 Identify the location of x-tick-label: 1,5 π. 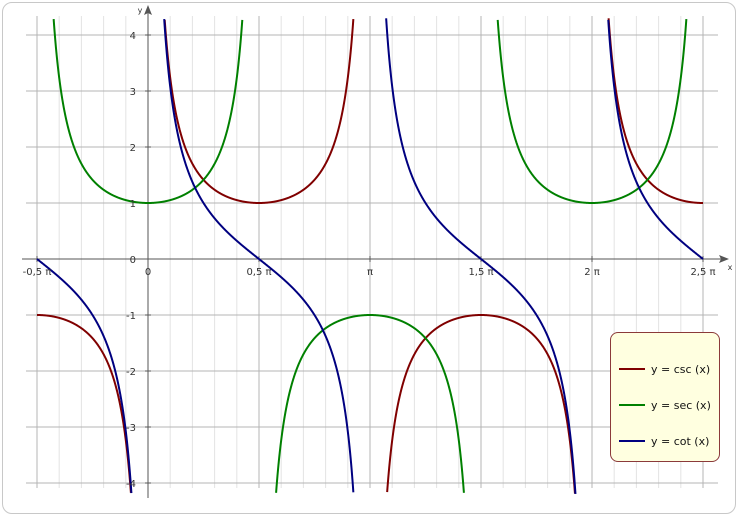
(480, 272).